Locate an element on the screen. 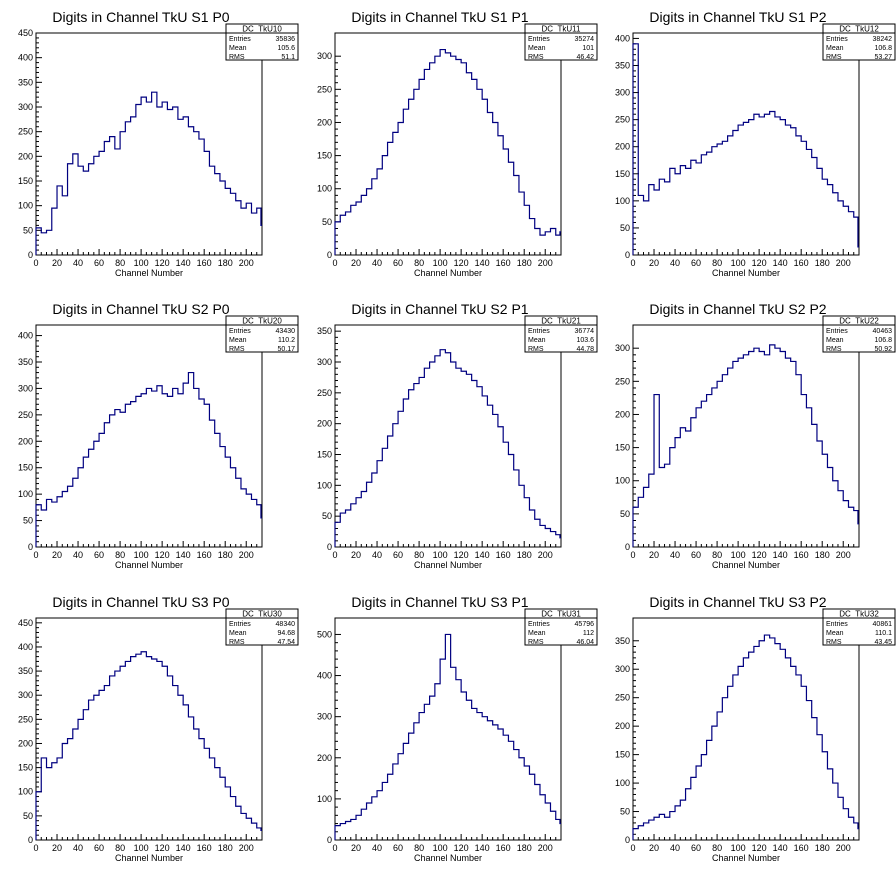 The image size is (896, 879). y-tick-label: 100 is located at coordinates (622, 783).